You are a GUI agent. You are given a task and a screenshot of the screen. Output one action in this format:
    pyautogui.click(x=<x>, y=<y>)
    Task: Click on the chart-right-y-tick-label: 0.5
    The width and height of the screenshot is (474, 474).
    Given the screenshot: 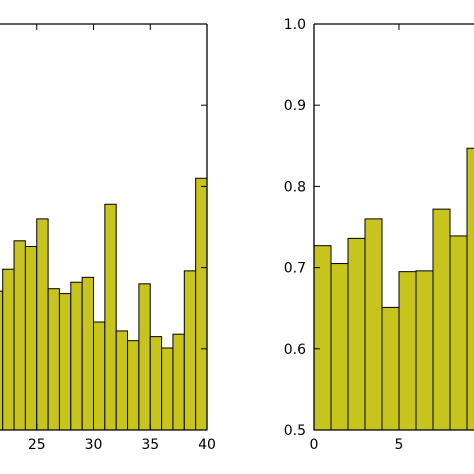 What is the action you would take?
    pyautogui.click(x=295, y=431)
    